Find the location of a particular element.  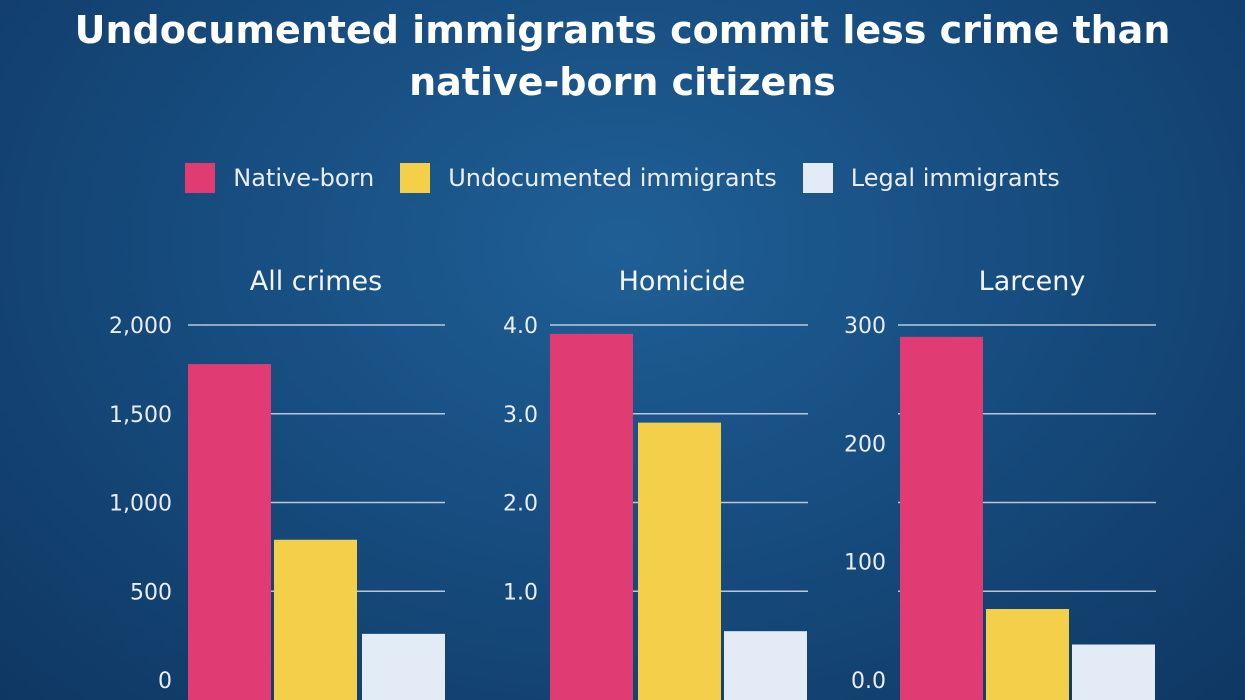

bar-all-crimes-legal-immigrants is located at coordinates (403, 666).